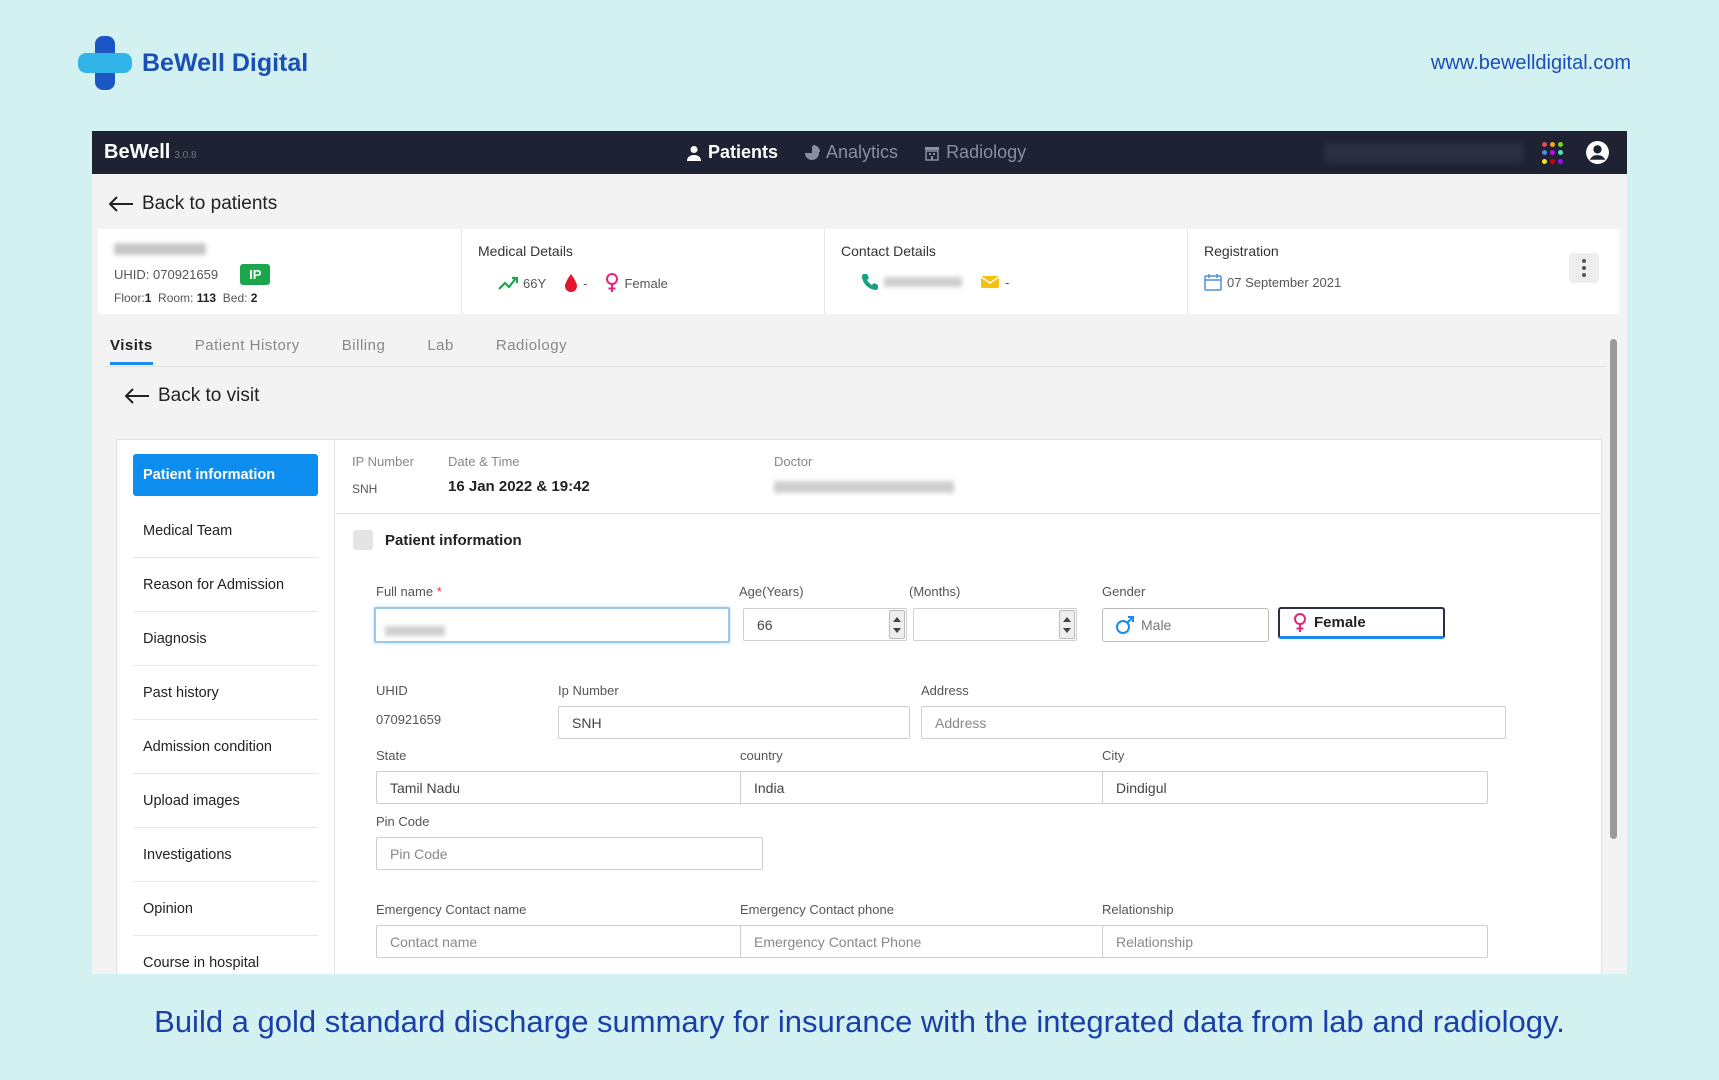 This screenshot has width=1719, height=1080. What do you see at coordinates (935, 591) in the screenshot?
I see `age-months-label: (Months)` at bounding box center [935, 591].